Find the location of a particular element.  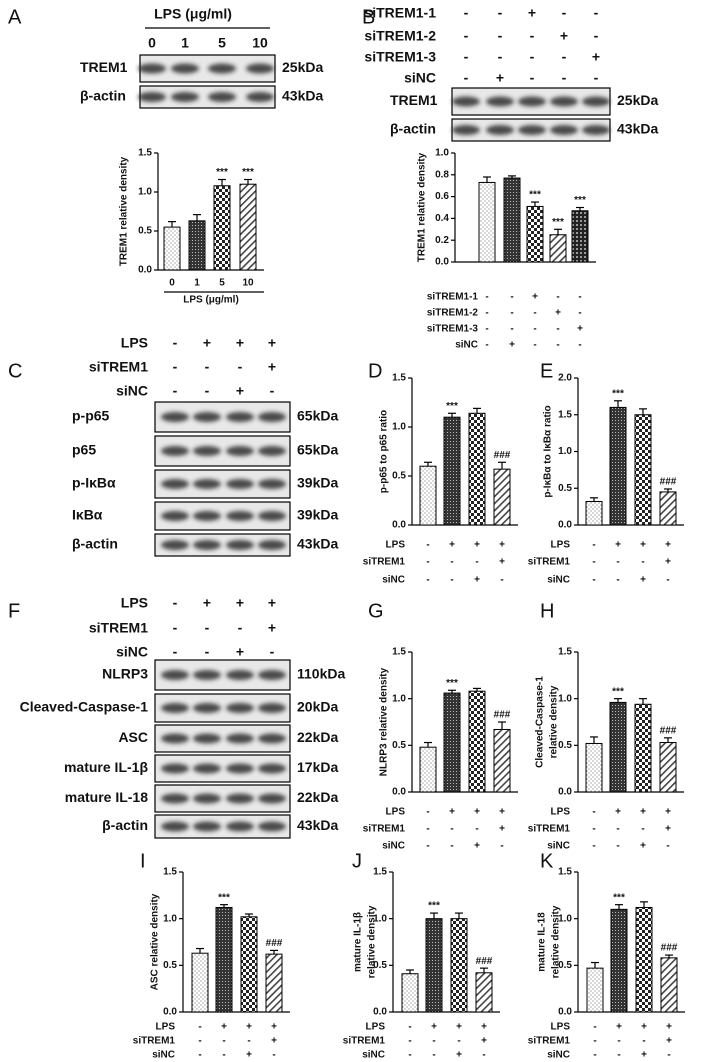

y-tick-label: 0.5 is located at coordinates (399, 476).